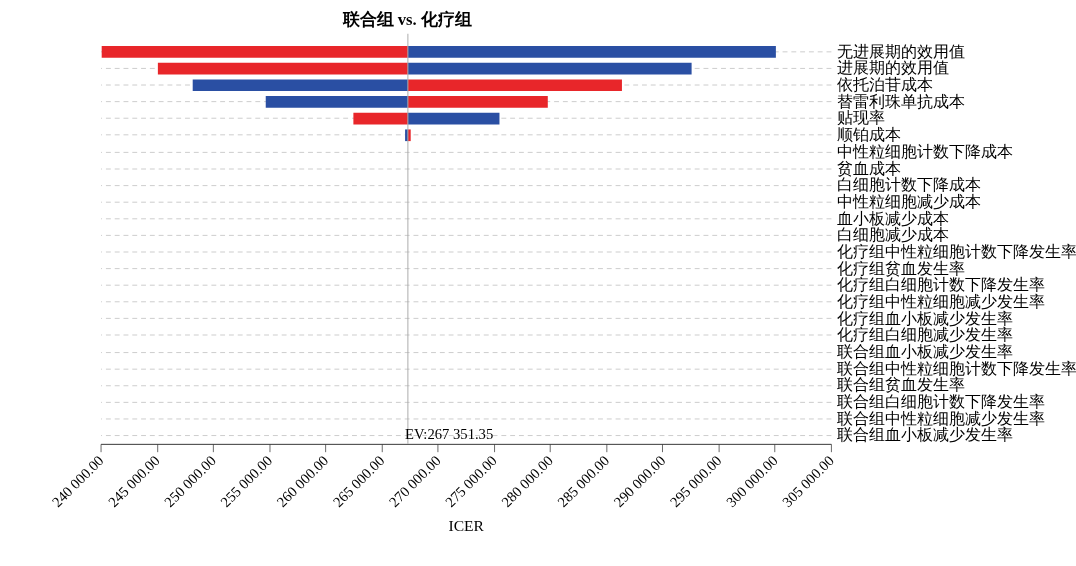 The width and height of the screenshot is (1076, 566). What do you see at coordinates (909, 201) in the screenshot?
I see `y-tick-label: 中性粒细胞减少成本` at bounding box center [909, 201].